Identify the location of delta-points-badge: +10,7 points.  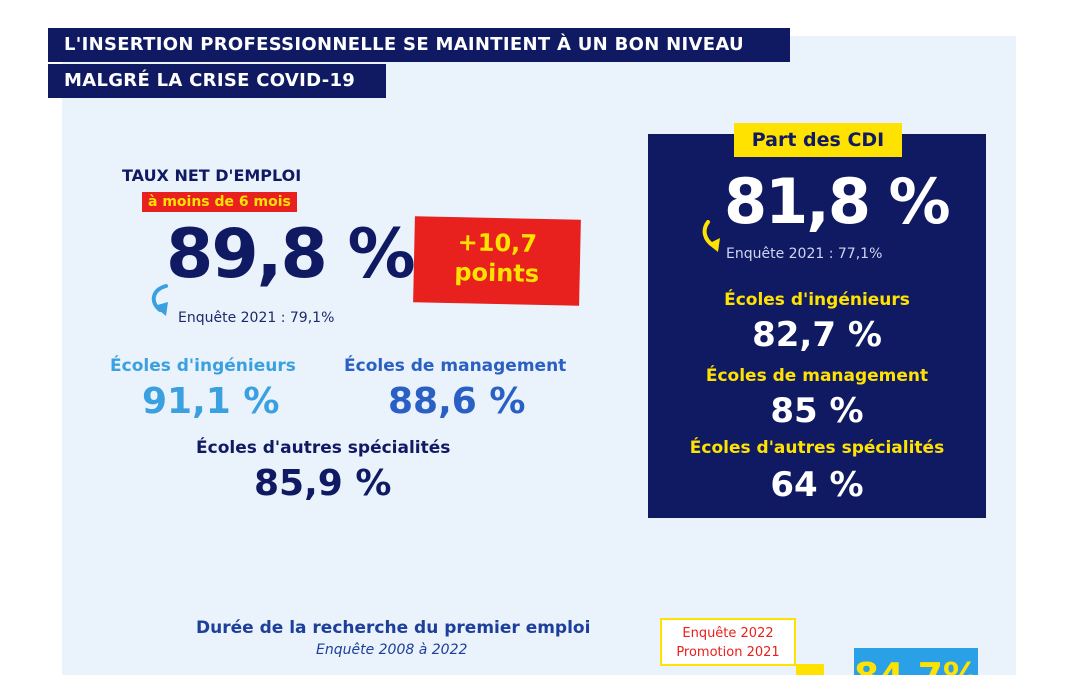
(497, 261).